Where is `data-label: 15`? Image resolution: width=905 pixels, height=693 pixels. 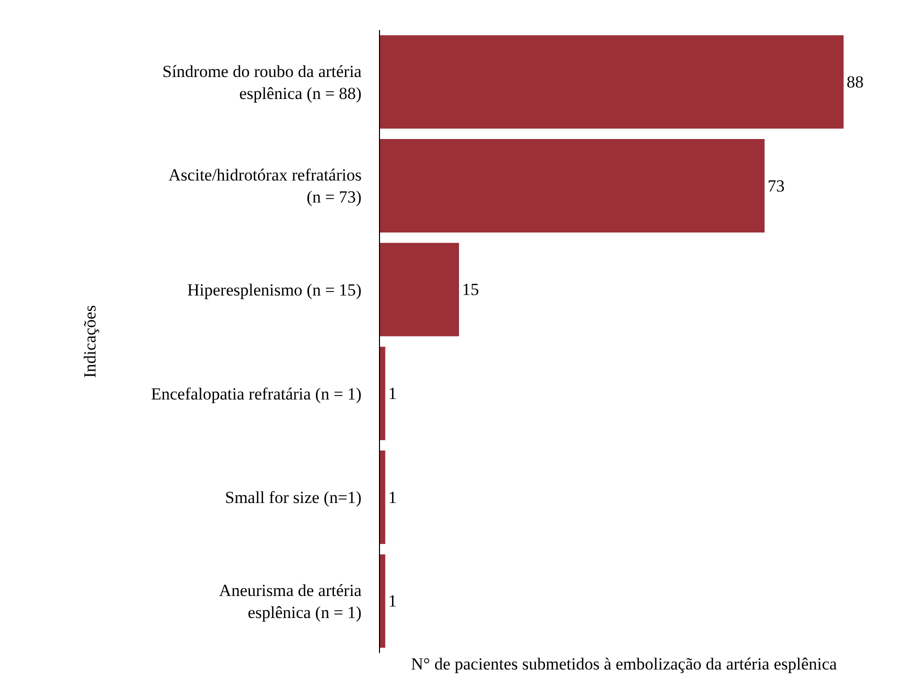
data-label: 15 is located at coordinates (471, 290).